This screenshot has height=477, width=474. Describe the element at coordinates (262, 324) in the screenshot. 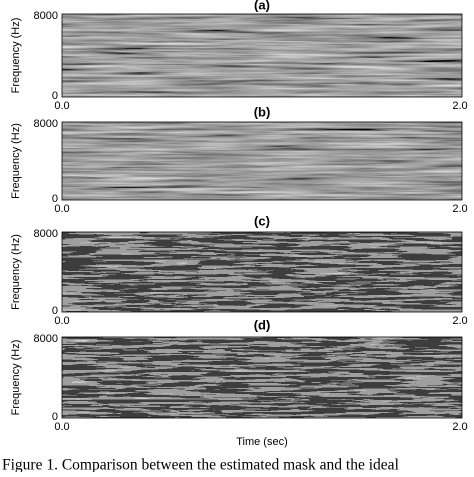

I see `panel-label: (d)` at that location.